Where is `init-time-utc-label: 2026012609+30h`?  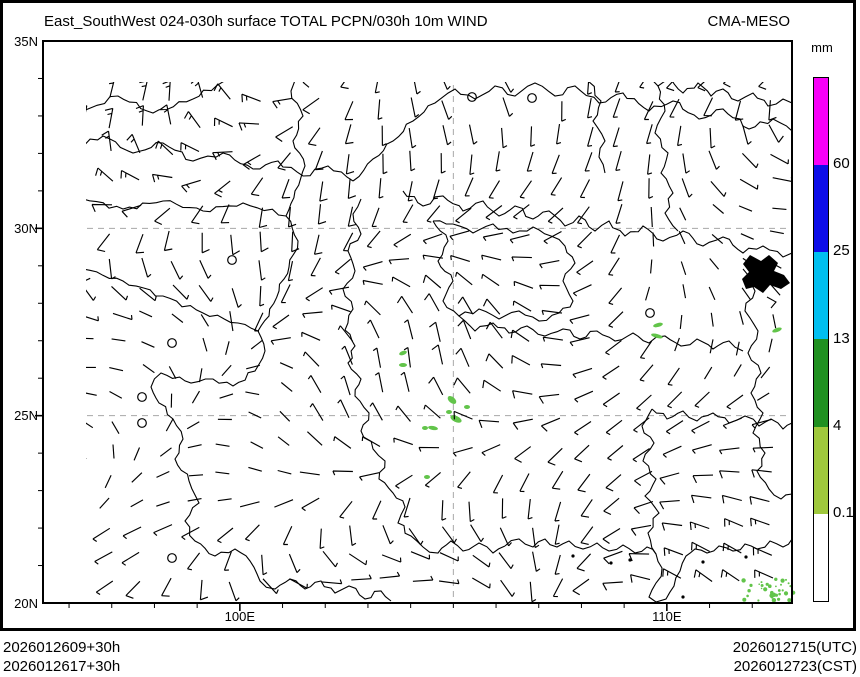 init-time-utc-label: 2026012609+30h is located at coordinates (62, 647).